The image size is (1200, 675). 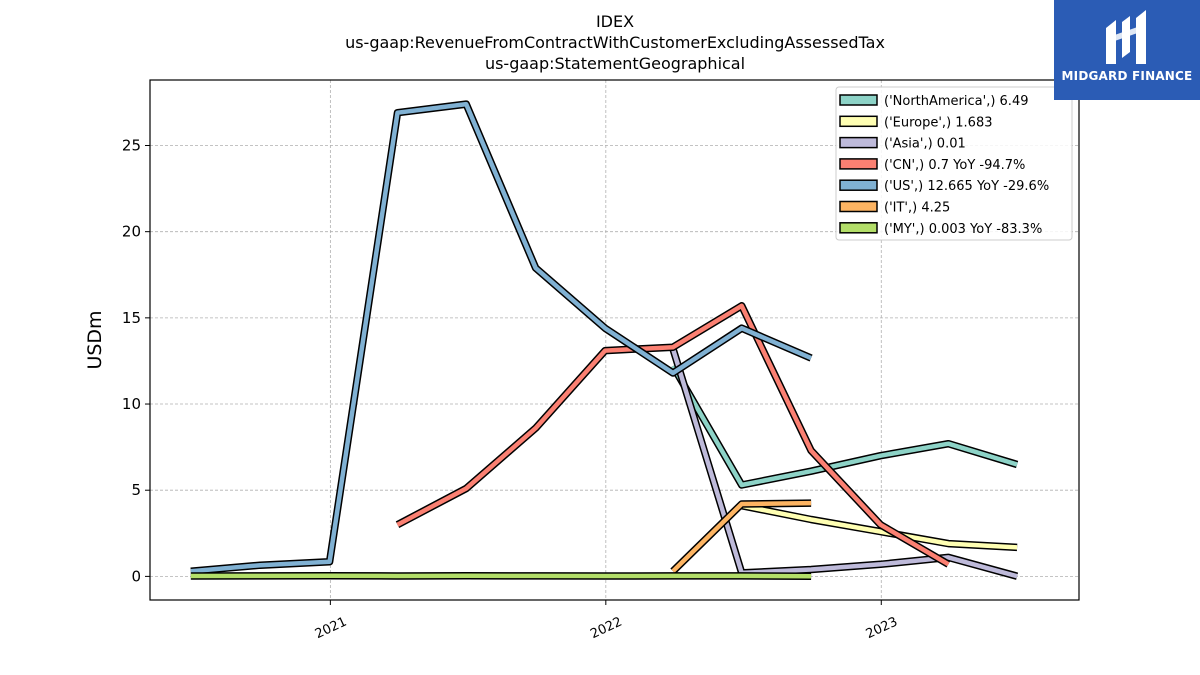 What do you see at coordinates (963, 229) in the screenshot?
I see `legend-entry: ('MY',) 0.003 YoY -83.3%` at bounding box center [963, 229].